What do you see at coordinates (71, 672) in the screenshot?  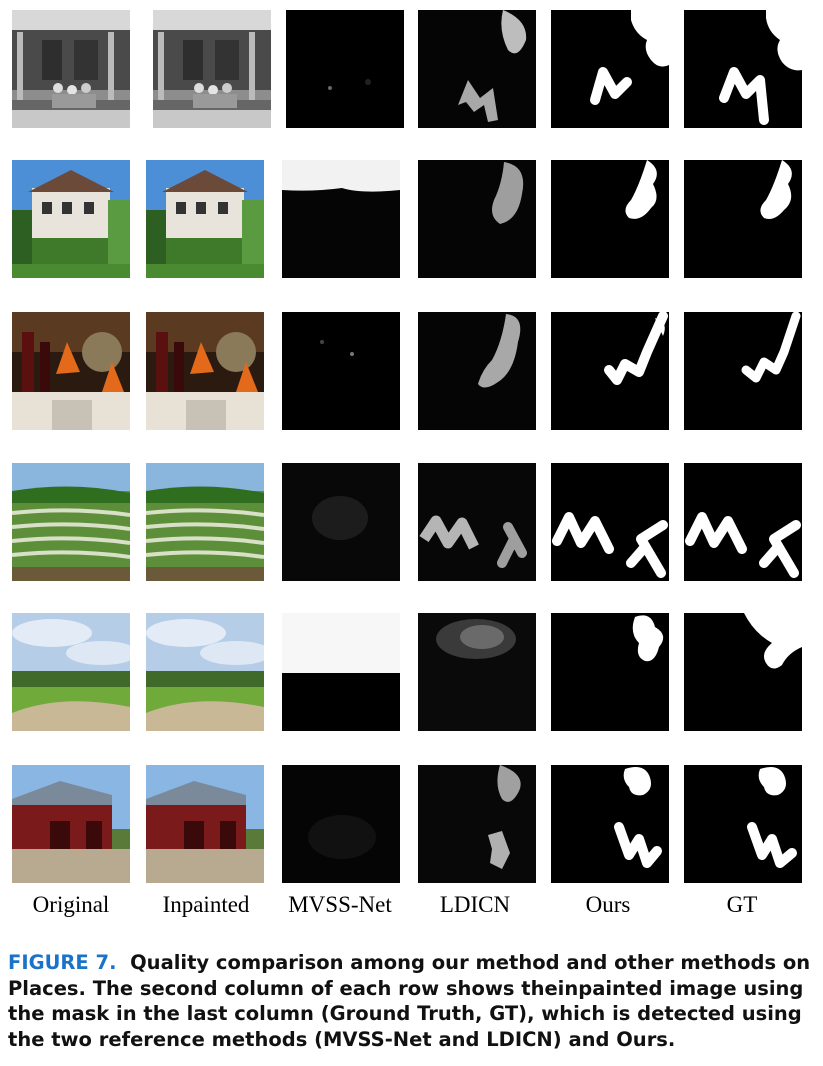 I see `row5-original-image` at bounding box center [71, 672].